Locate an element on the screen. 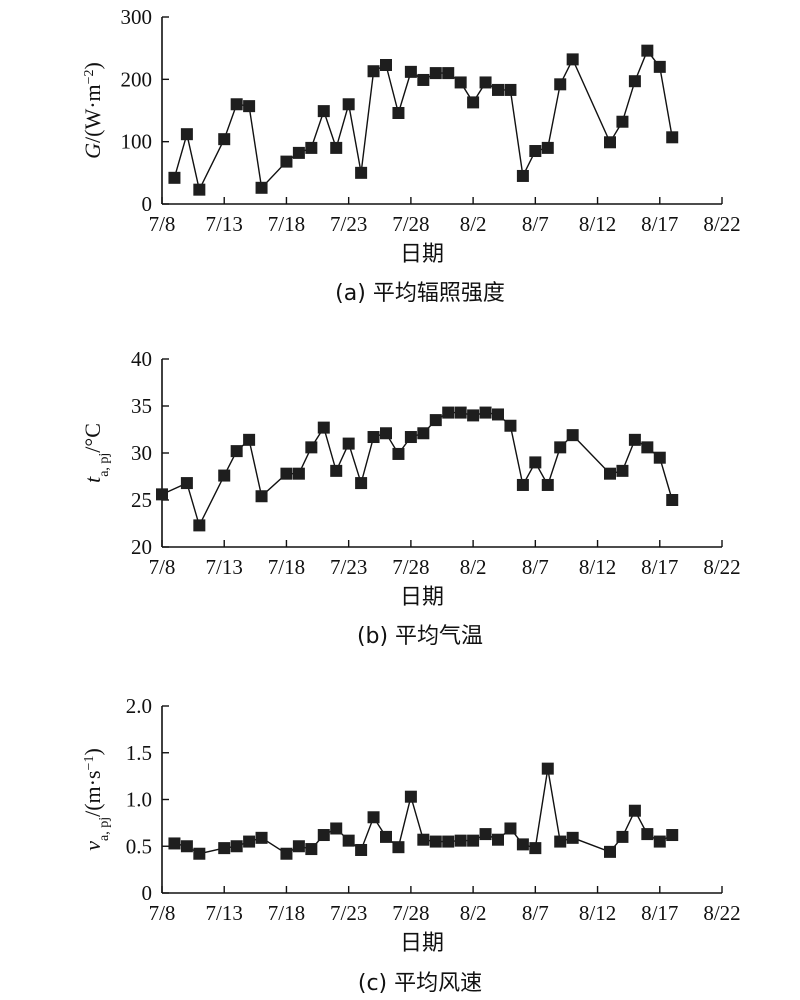 The width and height of the screenshot is (800, 1000). y-tick-label: 2.0 is located at coordinates (139, 706).